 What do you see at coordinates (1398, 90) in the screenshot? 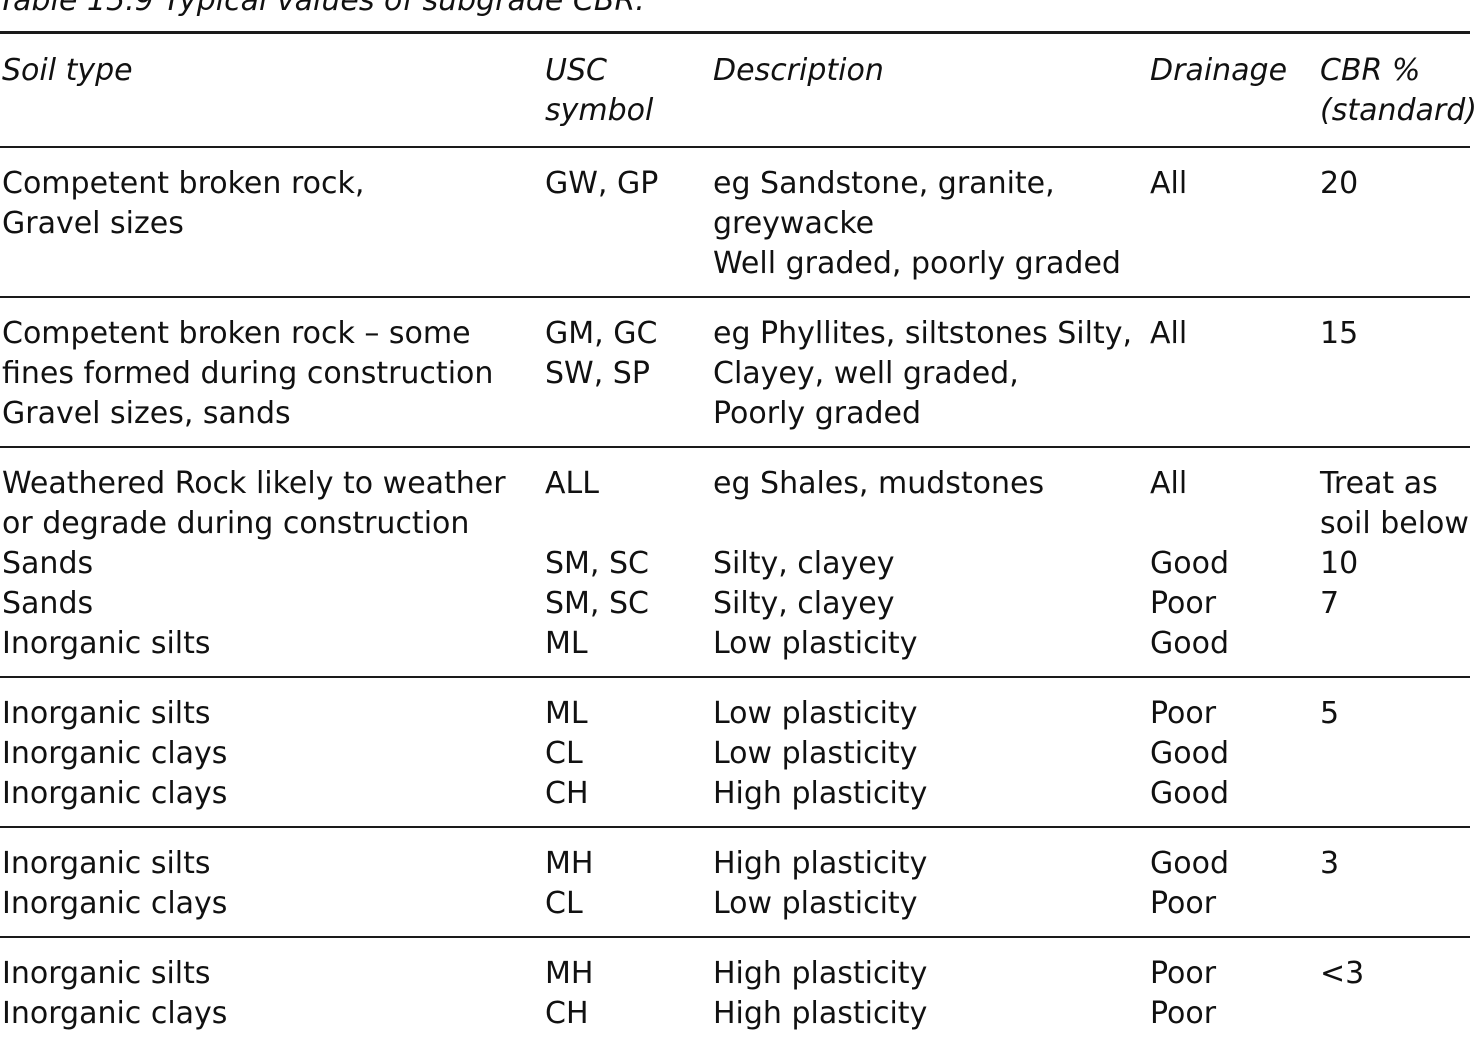
I see `header-cbr: CBR % (standard)` at bounding box center [1398, 90].